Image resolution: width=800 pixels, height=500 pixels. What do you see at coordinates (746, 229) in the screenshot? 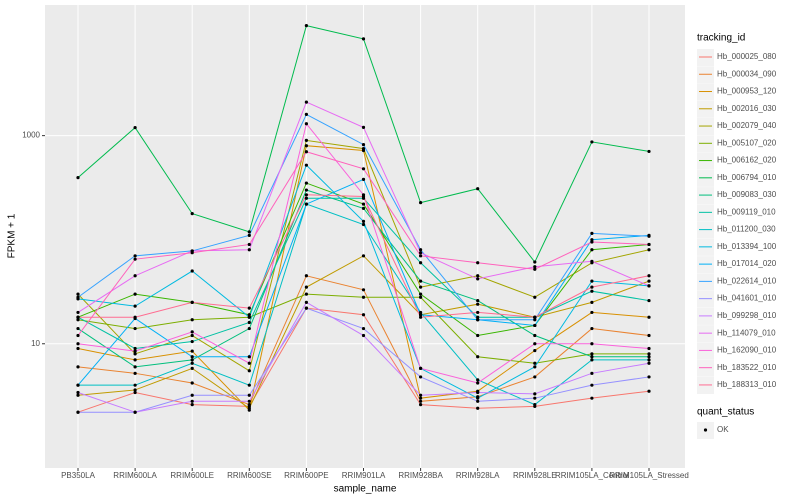
I see `legend-label: Hb_011200_030` at bounding box center [746, 229].